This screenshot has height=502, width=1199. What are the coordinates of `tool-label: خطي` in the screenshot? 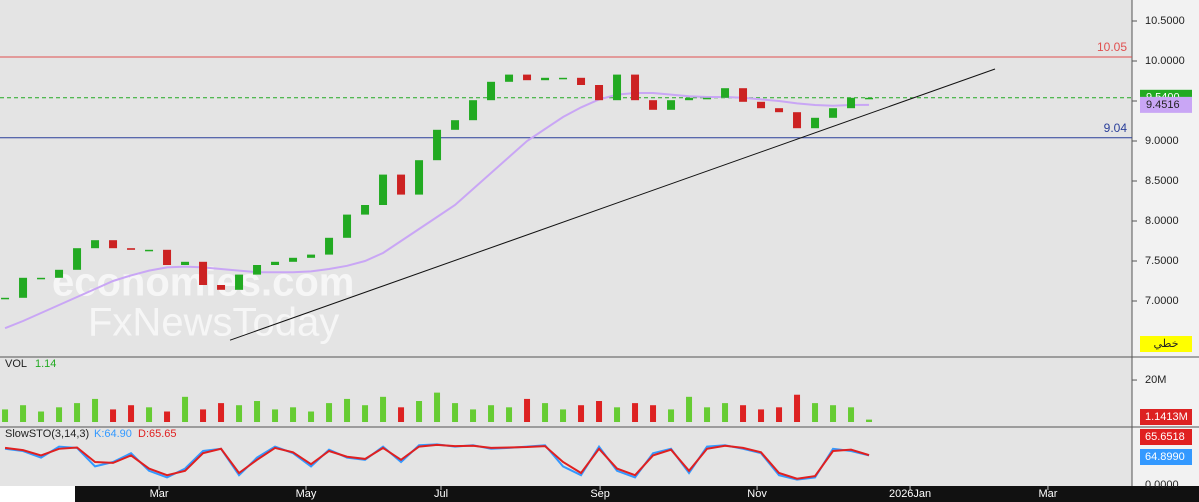 It's located at (1166, 344).